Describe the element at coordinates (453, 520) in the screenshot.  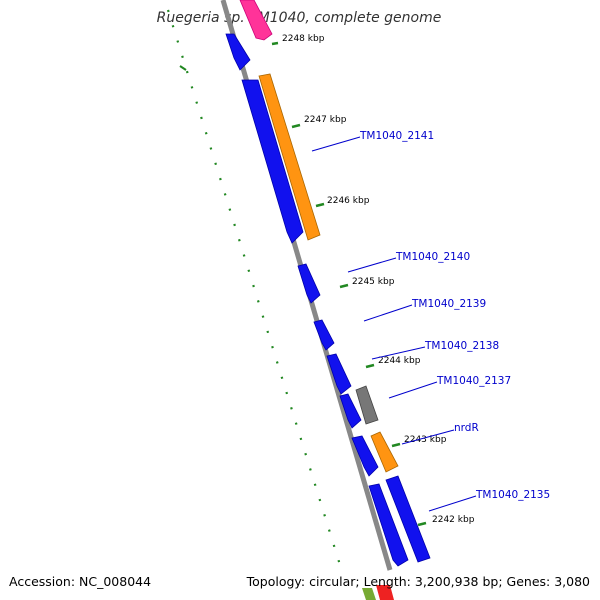
I see `ruler-tick-label: 2242 kbp` at that location.